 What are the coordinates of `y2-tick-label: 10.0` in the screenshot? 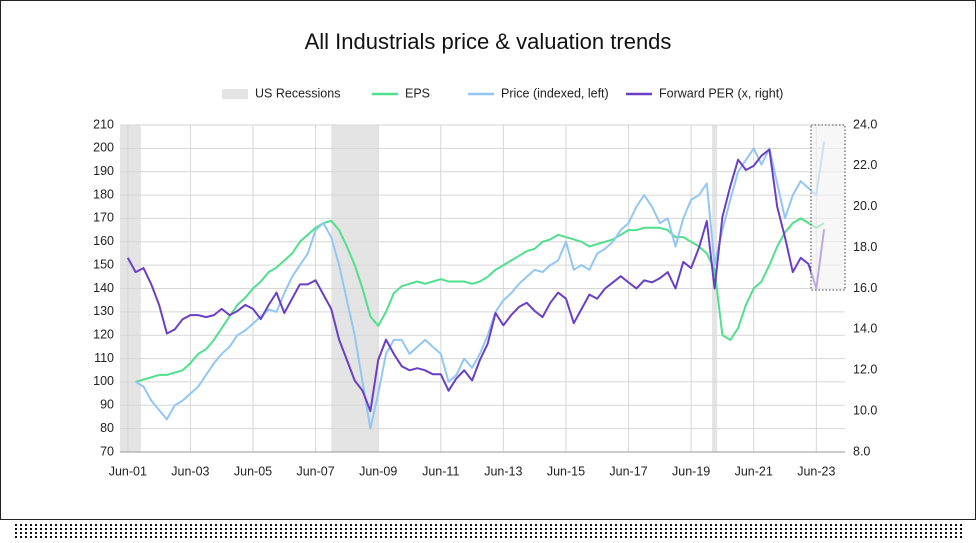 It's located at (865, 410).